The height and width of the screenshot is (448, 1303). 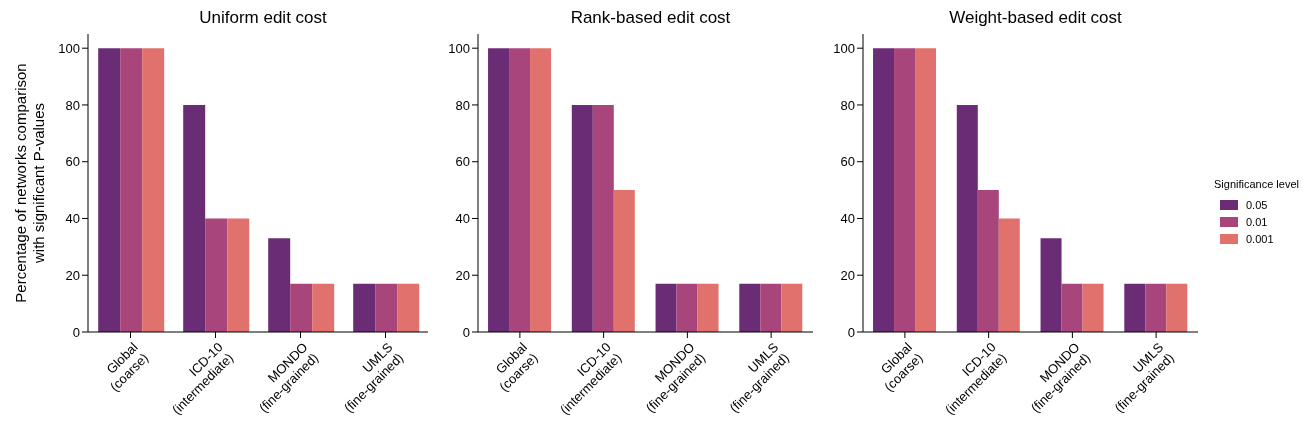 What do you see at coordinates (1257, 204) in the screenshot?
I see `legend-label: 0.05` at bounding box center [1257, 204].